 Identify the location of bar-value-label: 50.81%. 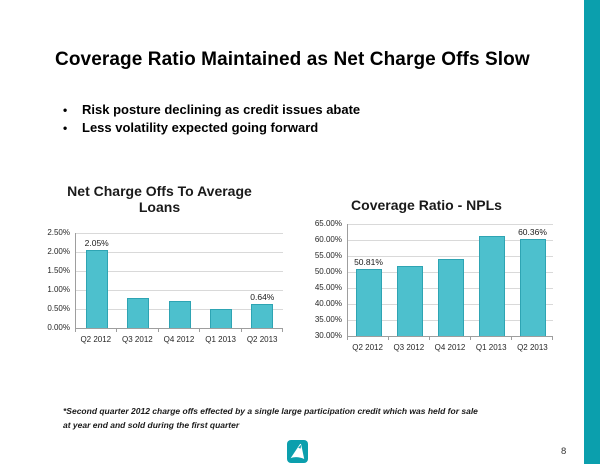
(368, 262).